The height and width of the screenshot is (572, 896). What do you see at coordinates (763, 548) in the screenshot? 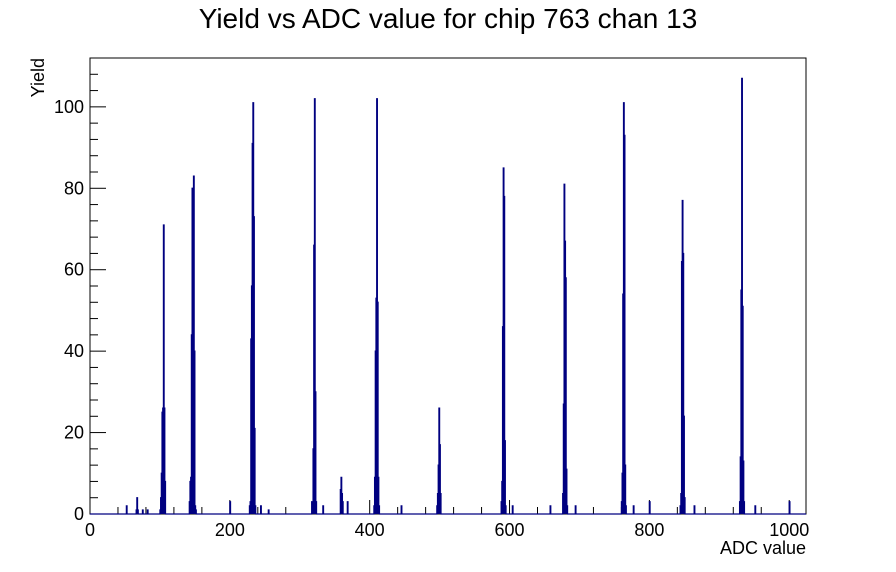
I see `x-axis-label: ADC value` at bounding box center [763, 548].